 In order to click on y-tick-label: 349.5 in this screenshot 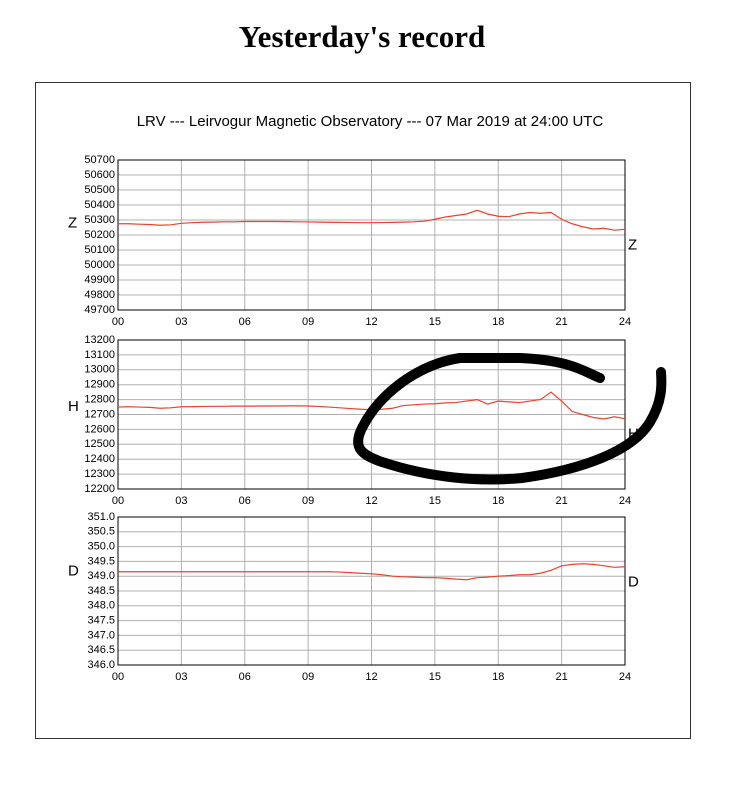, I will do `click(101, 561)`.